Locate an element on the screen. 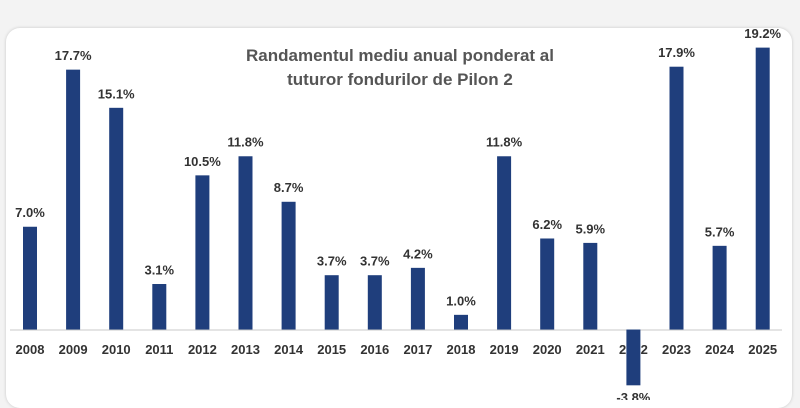 The width and height of the screenshot is (800, 408). x-tick-label: 2015 is located at coordinates (331, 349).